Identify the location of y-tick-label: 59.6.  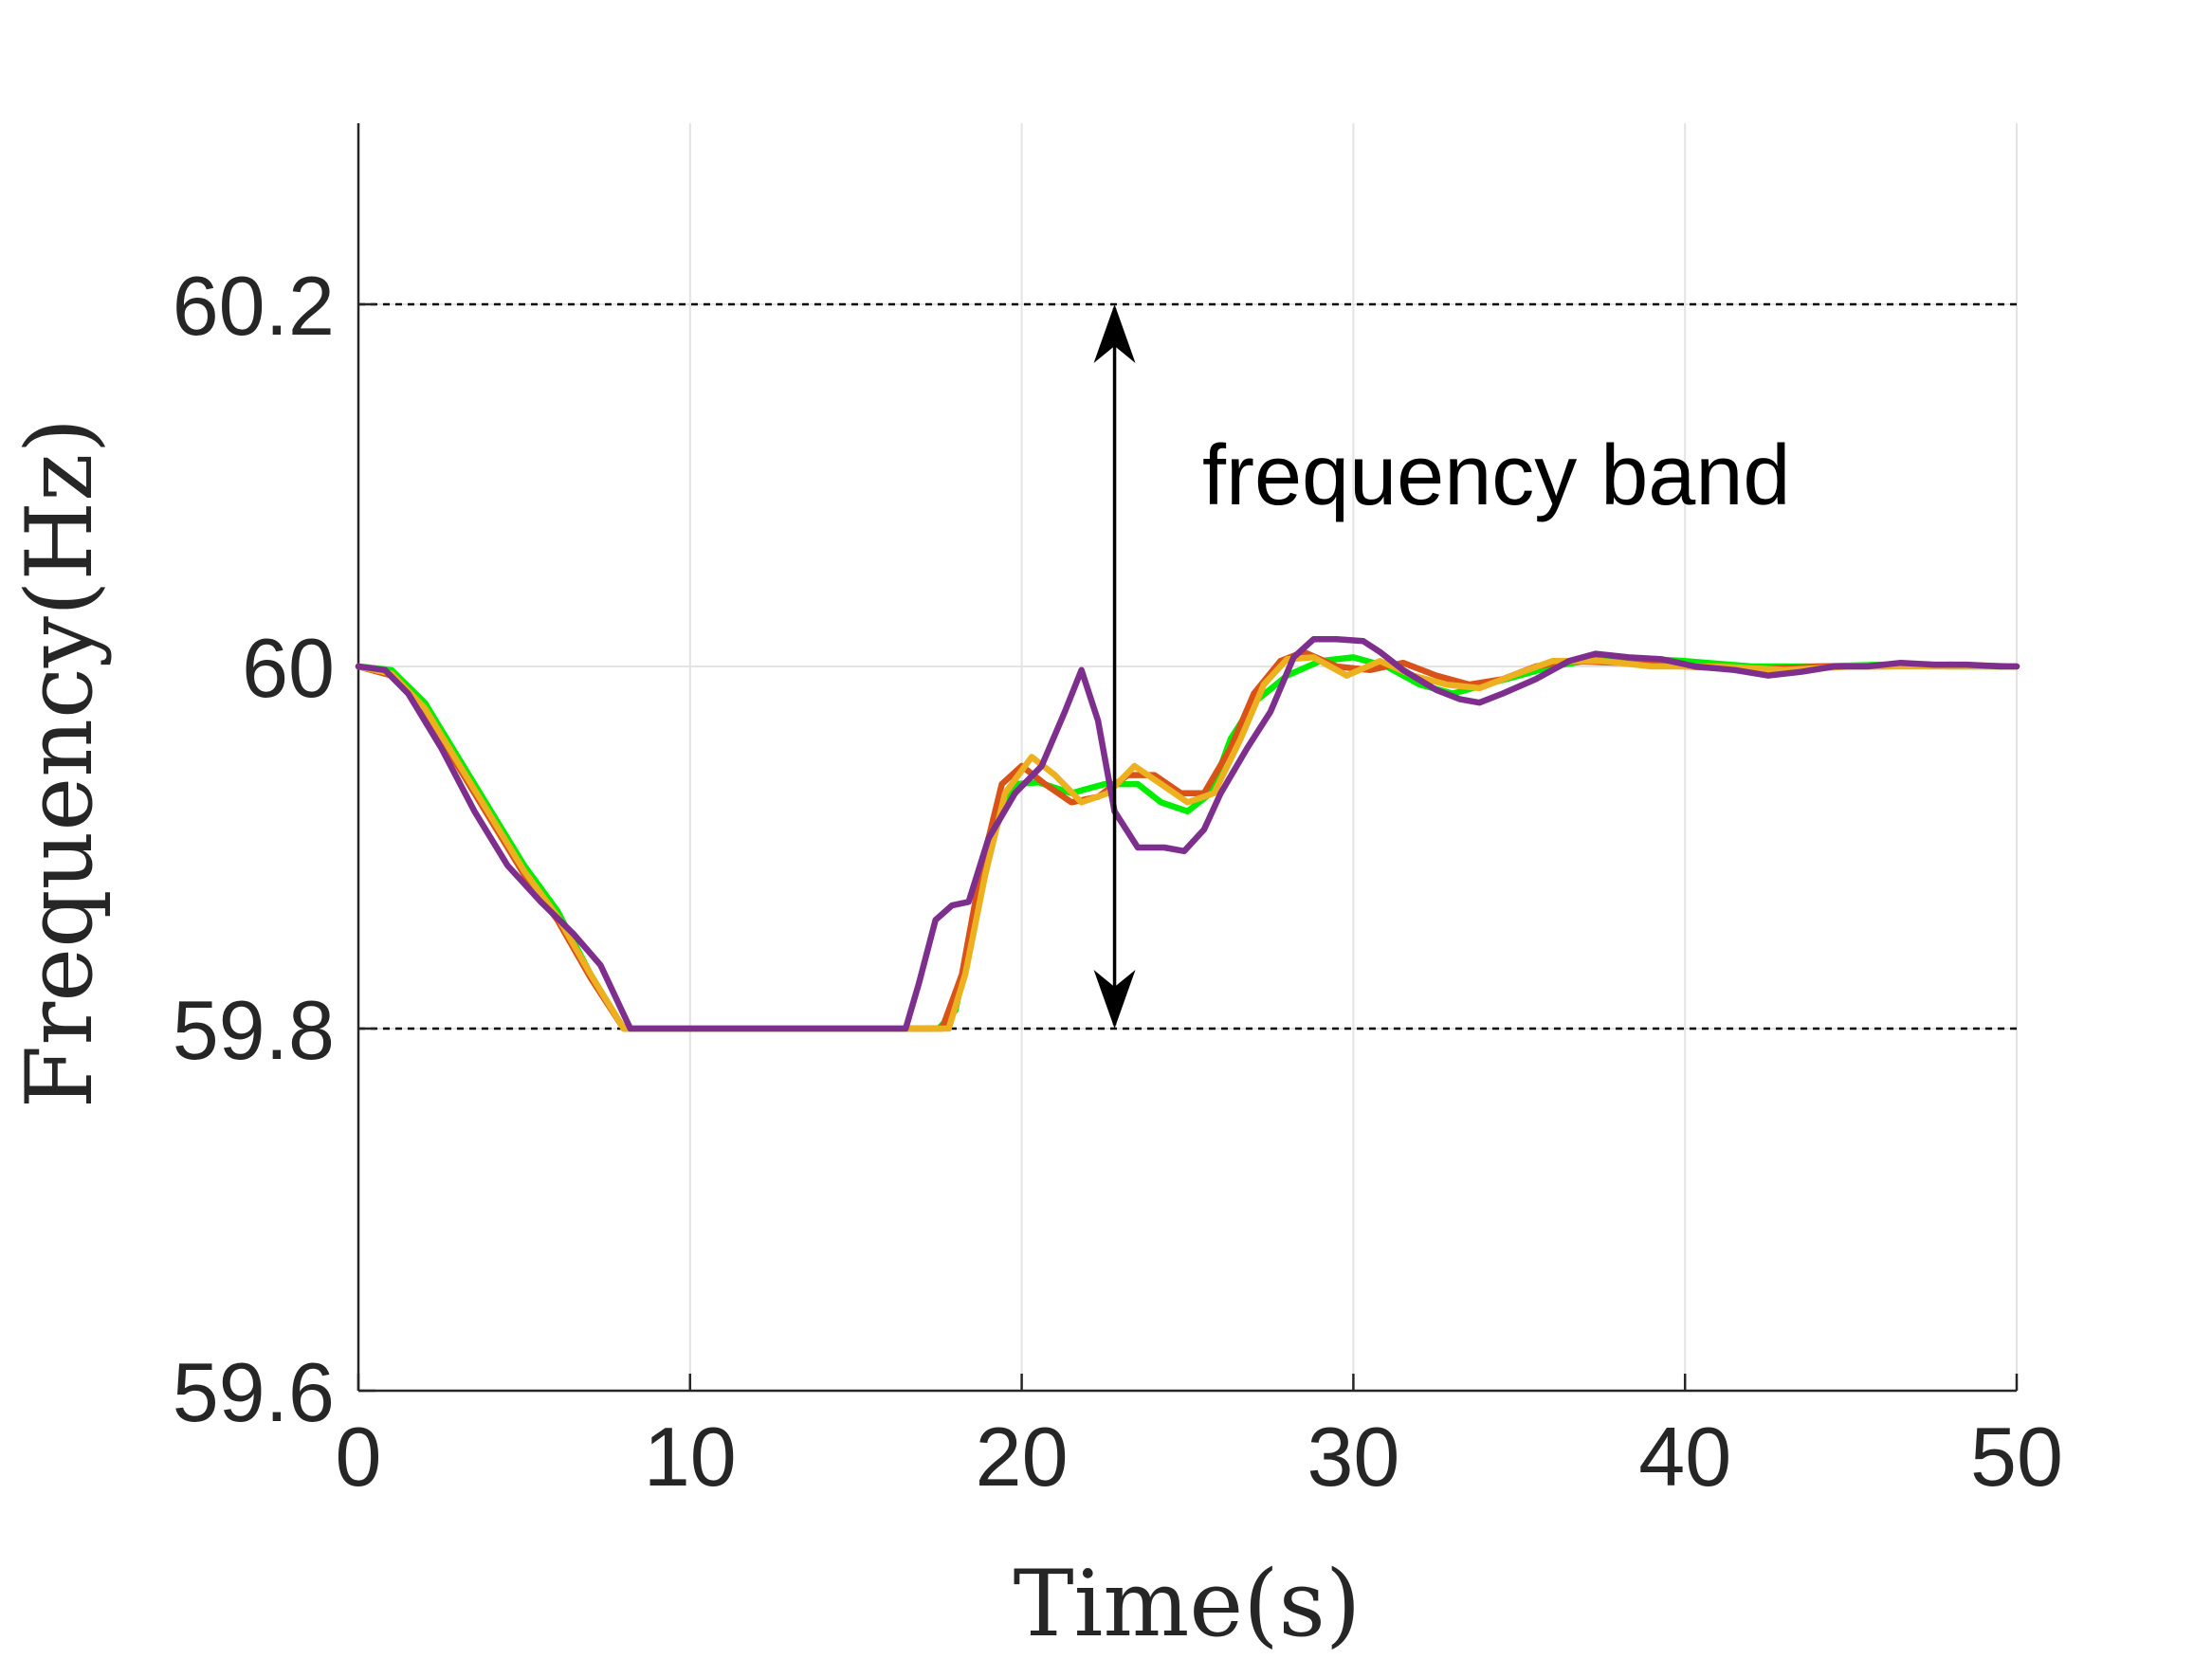
(254, 1392).